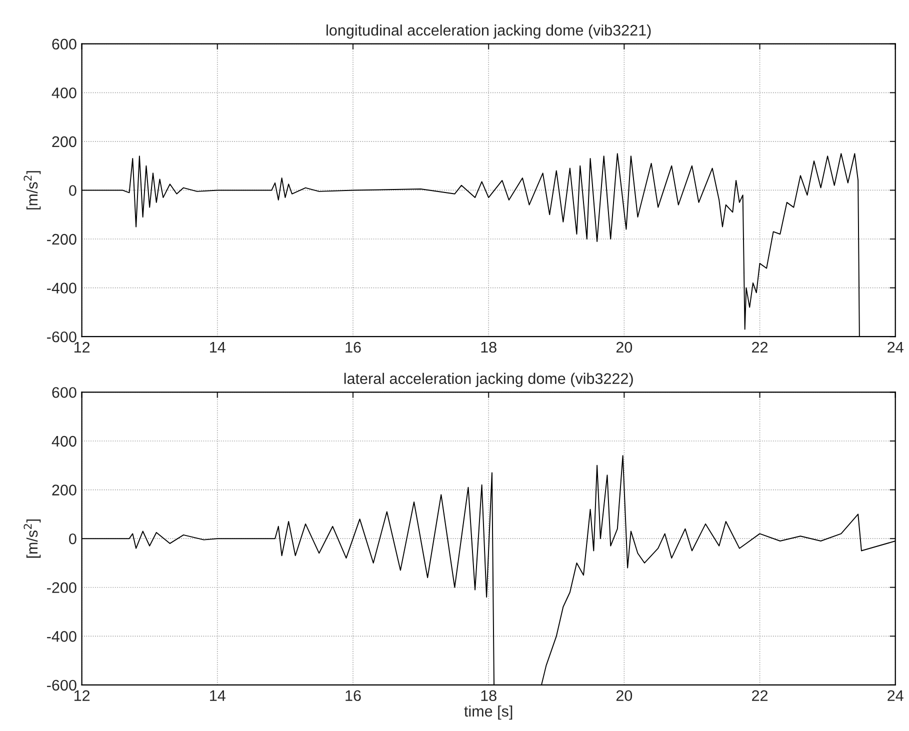  I want to click on x-axis-title: time [s], so click(488, 712).